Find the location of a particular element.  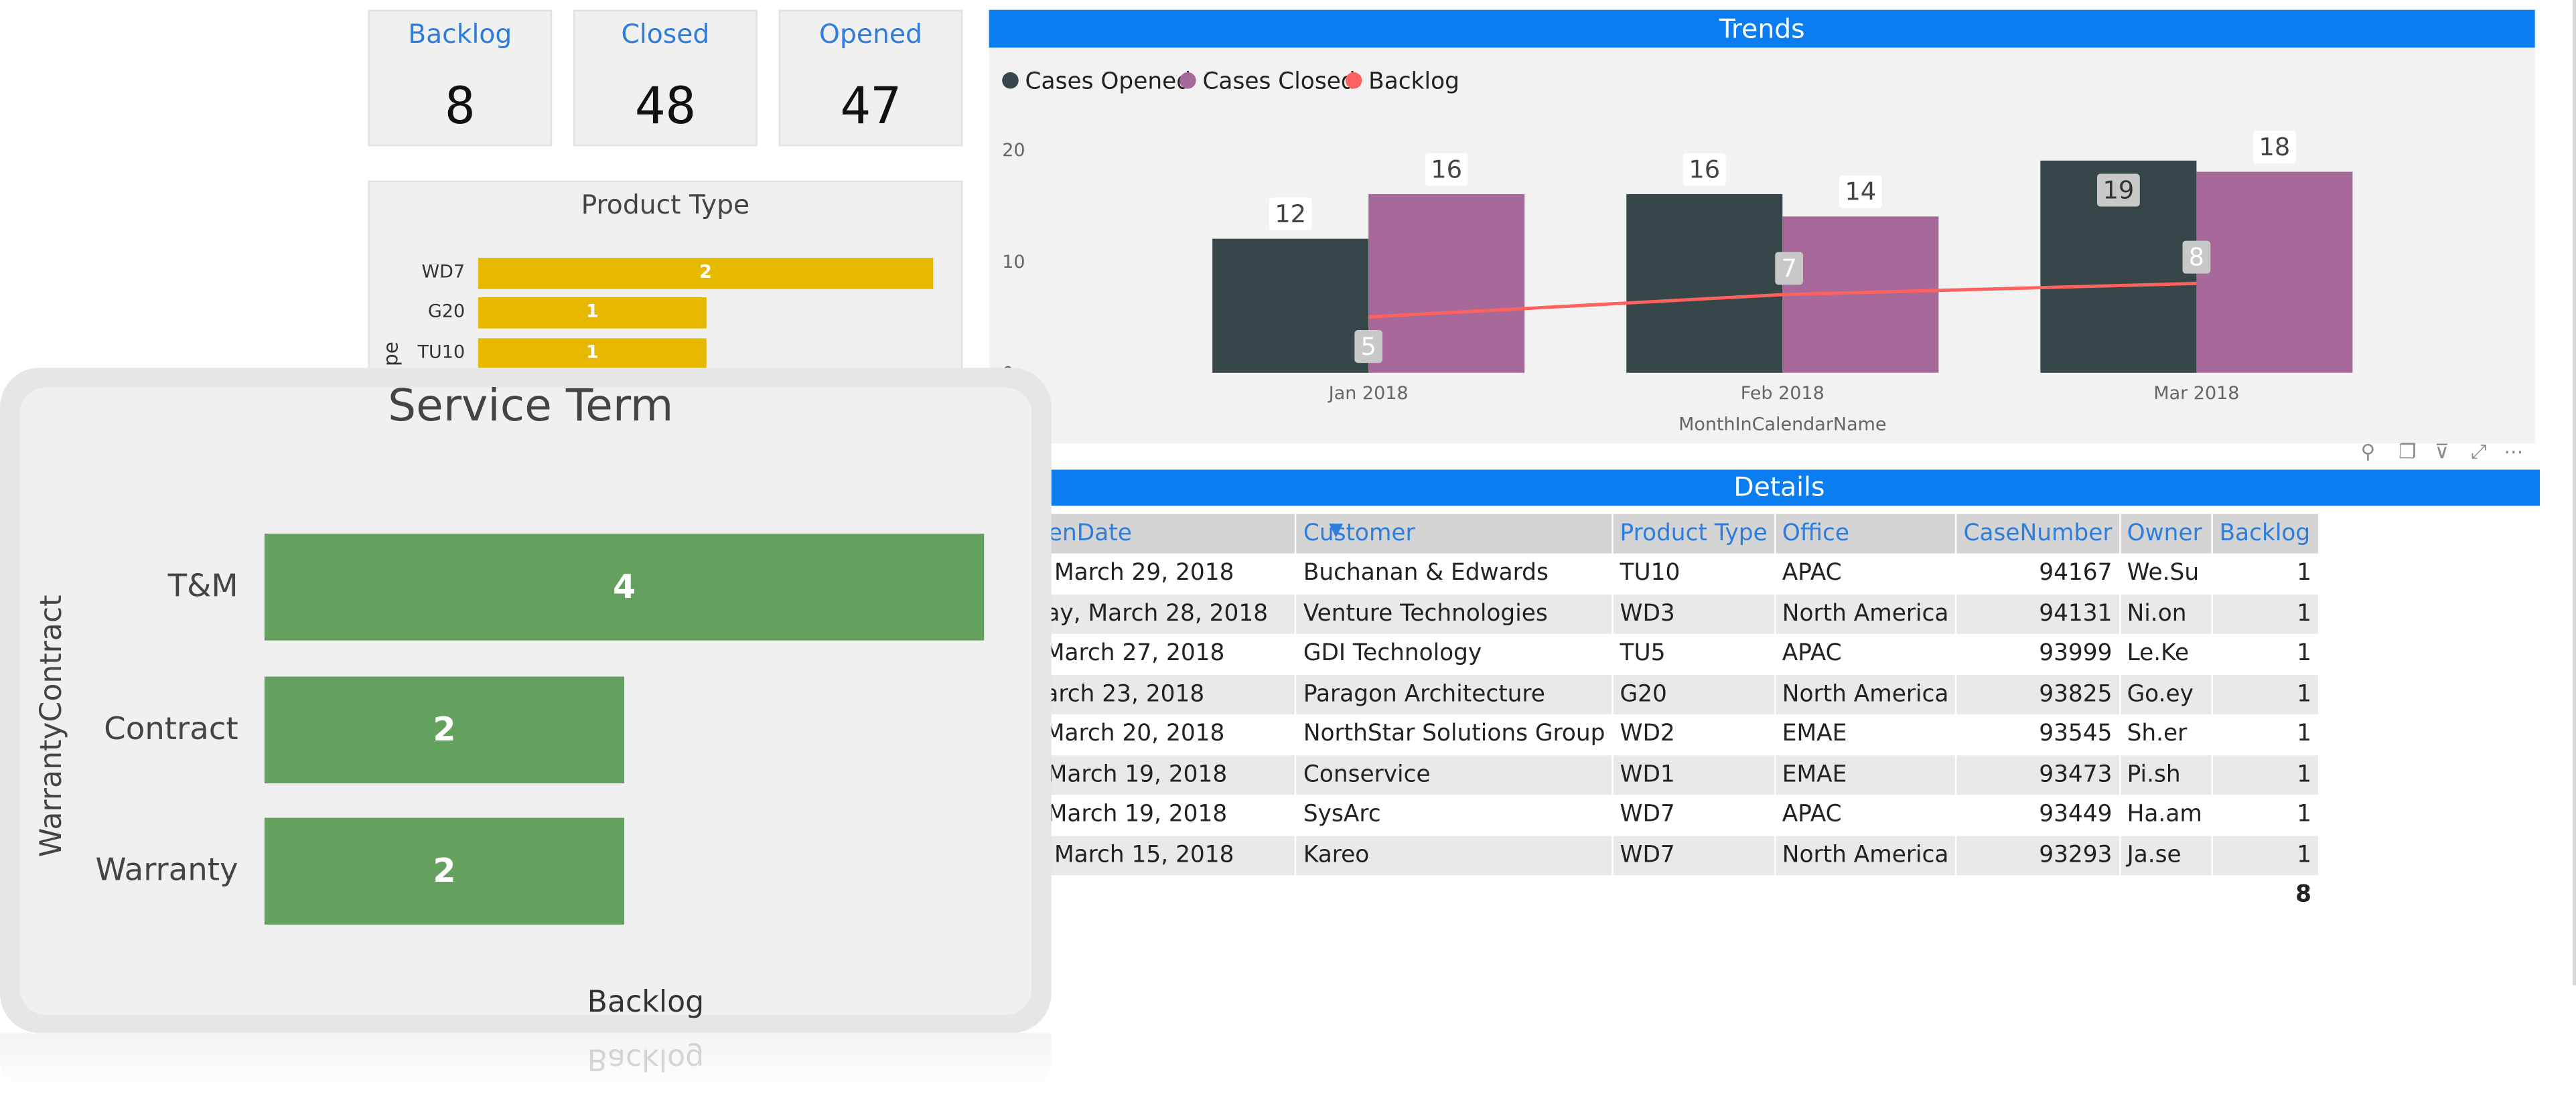

column-header: Product Type is located at coordinates (1694, 534).